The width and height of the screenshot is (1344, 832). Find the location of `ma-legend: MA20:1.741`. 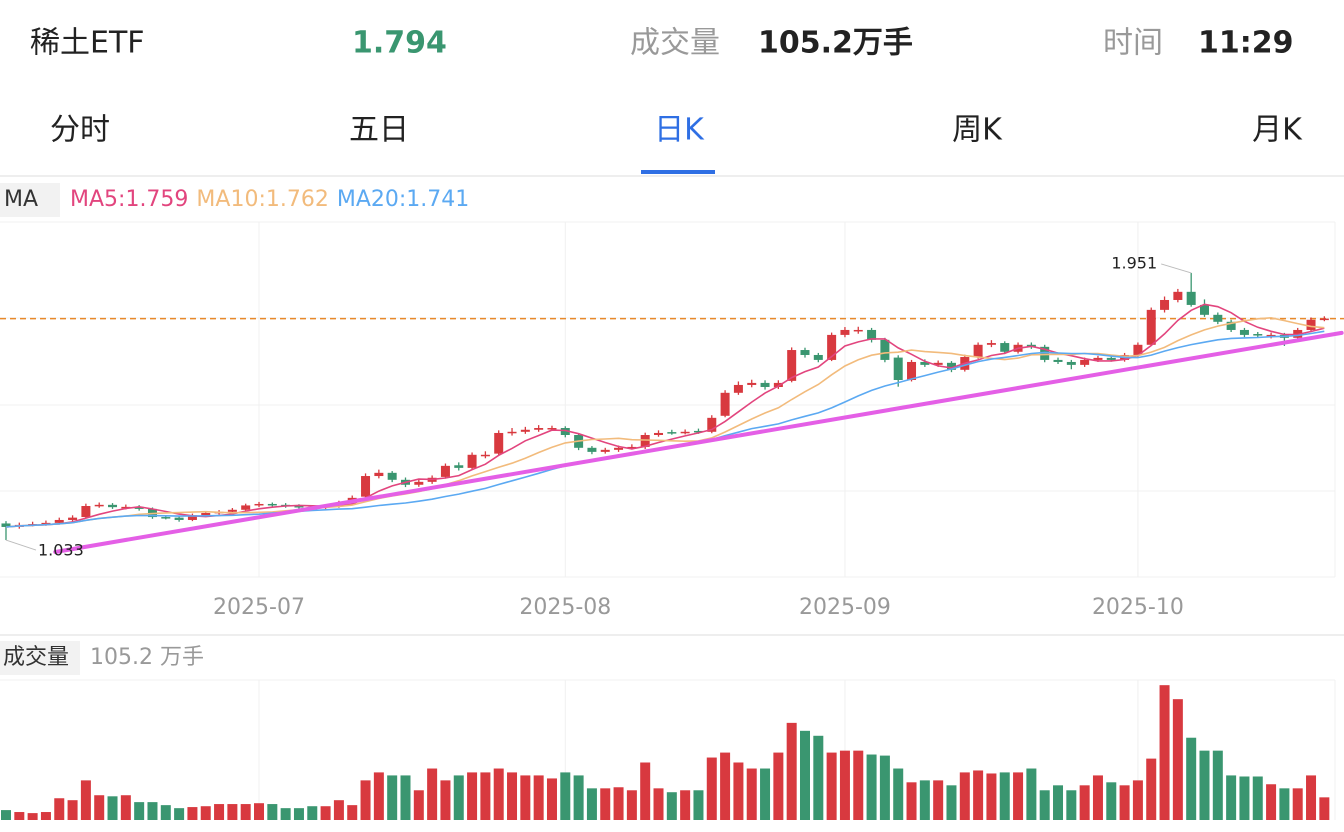

ma-legend: MA20:1.741 is located at coordinates (403, 199).